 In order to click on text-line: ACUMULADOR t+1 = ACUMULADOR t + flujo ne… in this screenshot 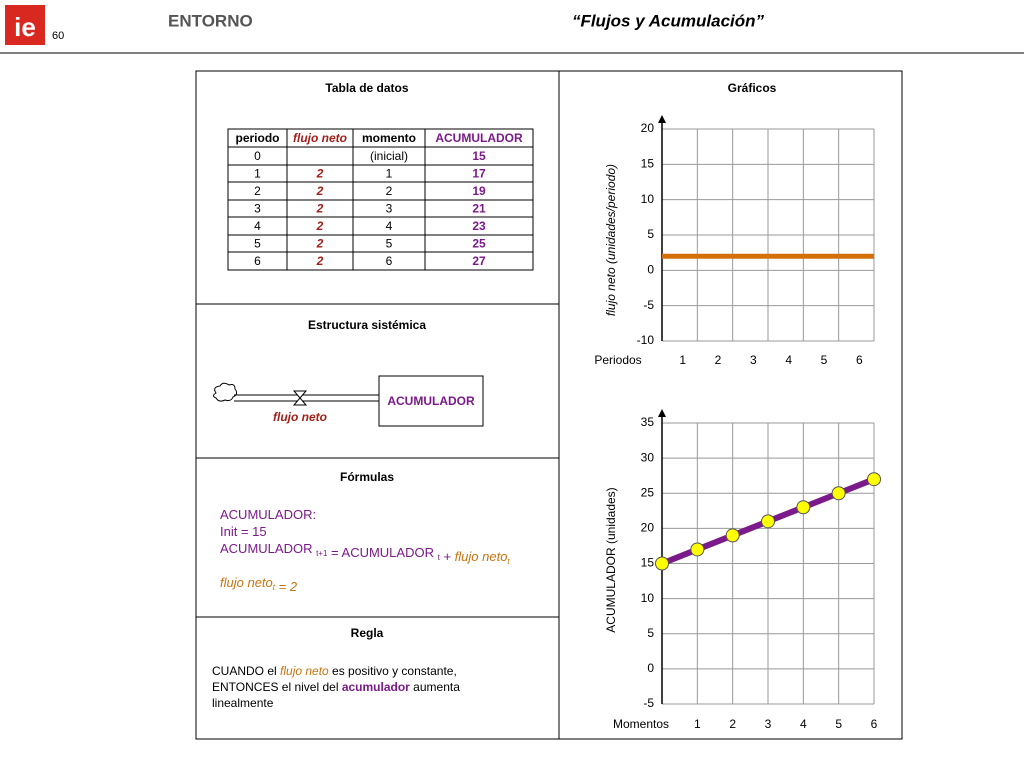, I will do `click(365, 553)`.